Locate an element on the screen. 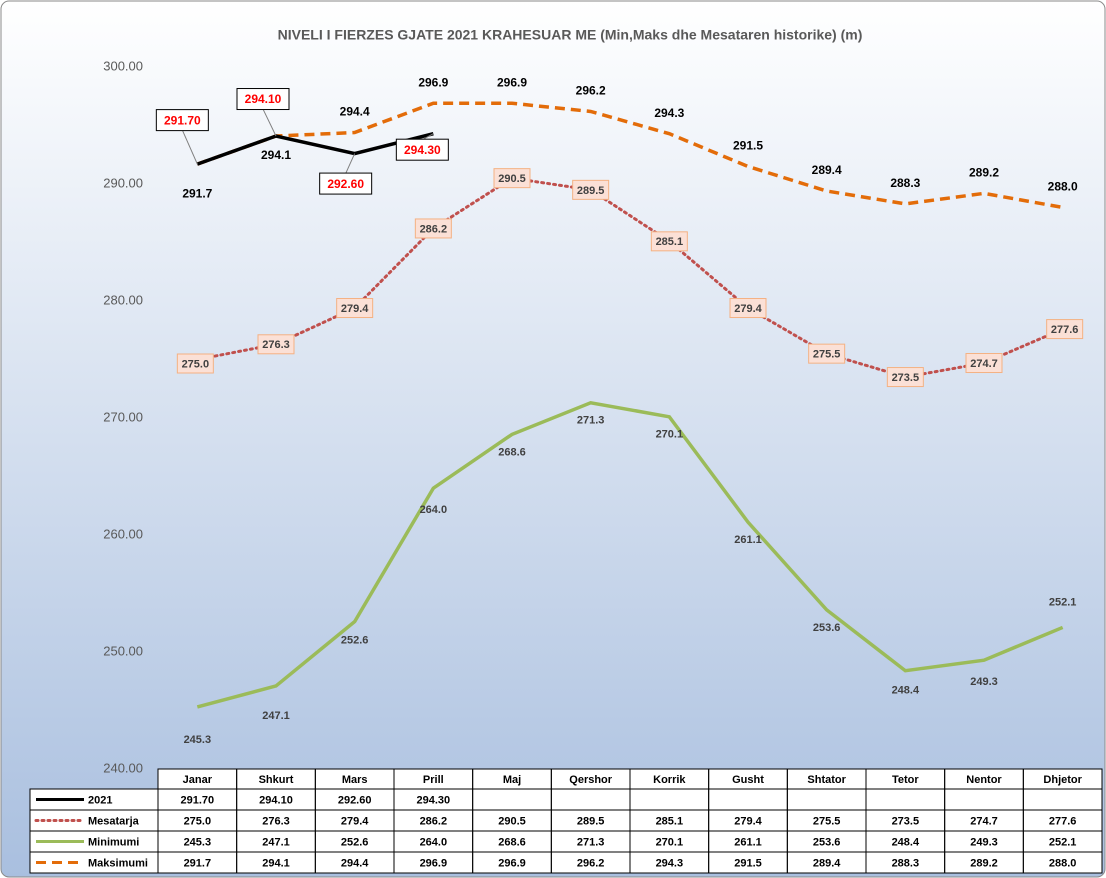 This screenshot has height=878, width=1106. x-tick-label: Qershor is located at coordinates (591, 780).